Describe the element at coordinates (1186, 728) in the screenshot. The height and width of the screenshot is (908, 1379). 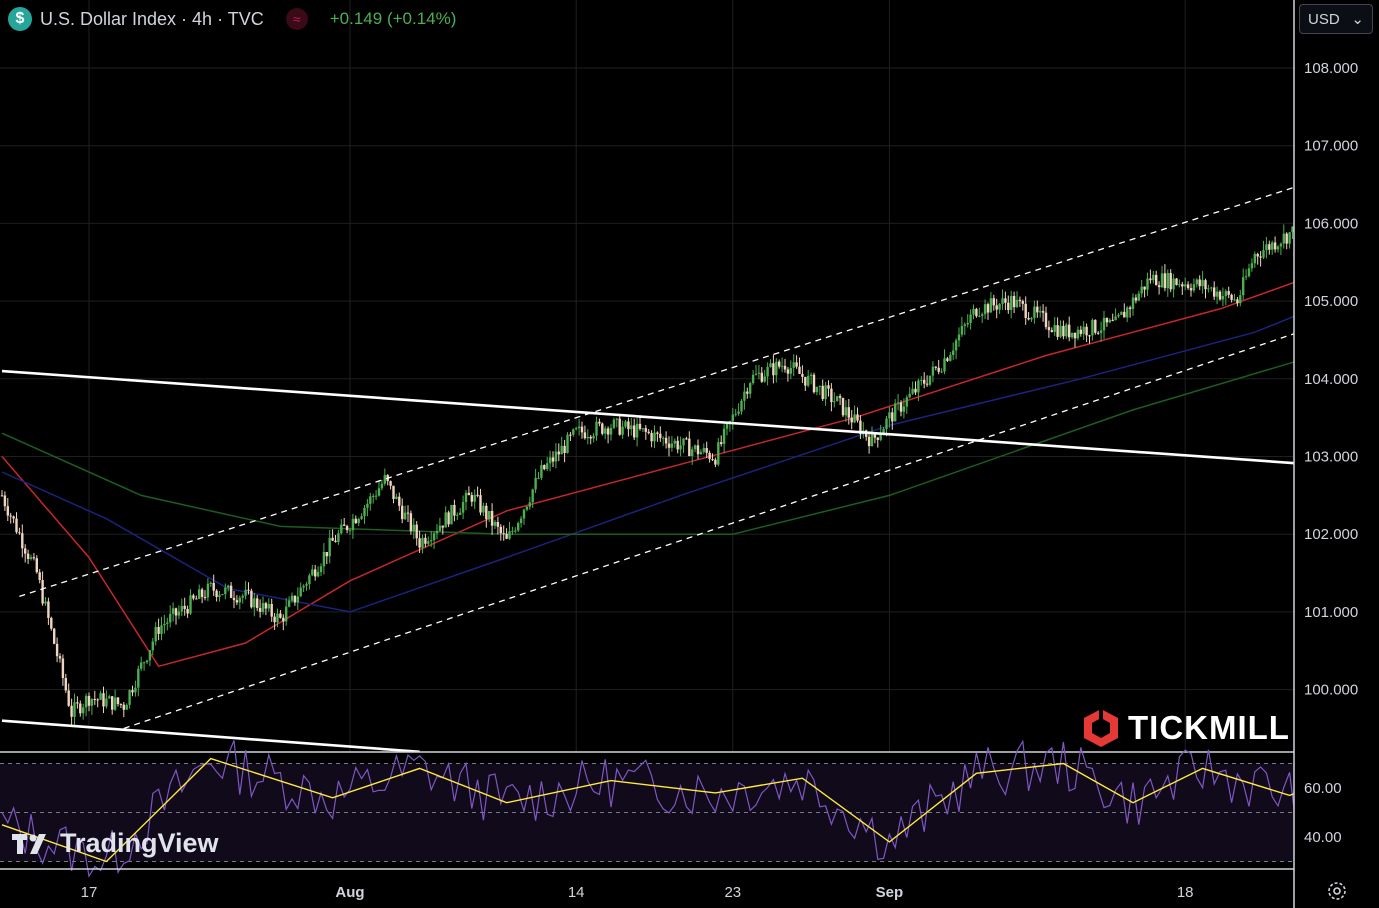
I see `brand-logo: TICKMILL` at that location.